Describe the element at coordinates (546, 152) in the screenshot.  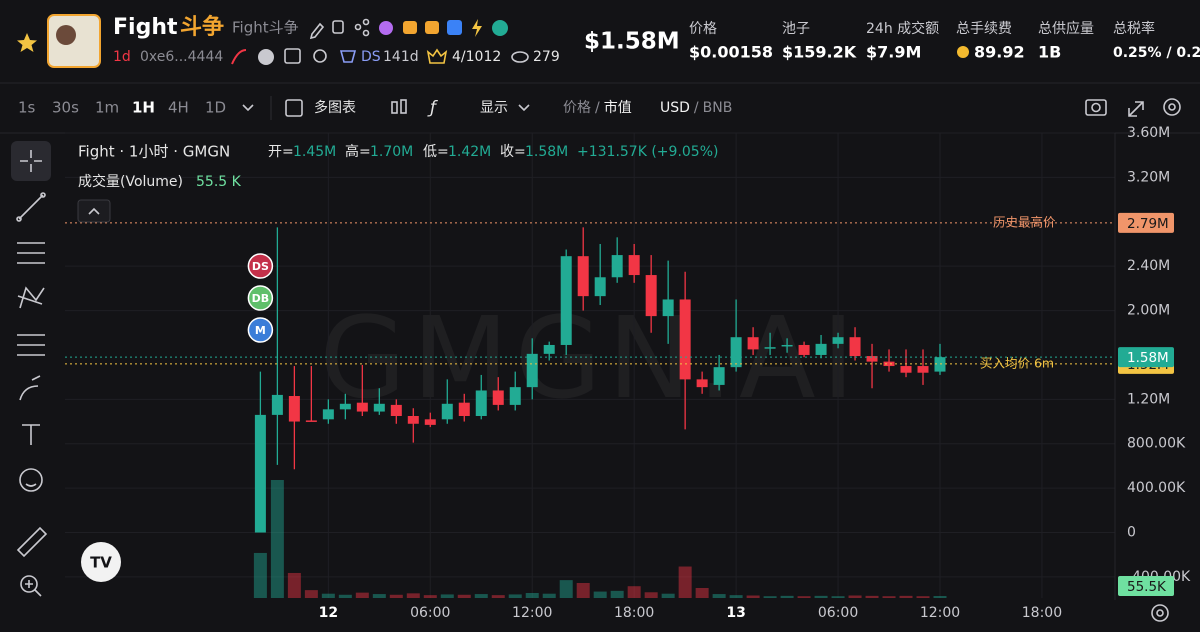
I see `legend-field-value: 1.58M` at that location.